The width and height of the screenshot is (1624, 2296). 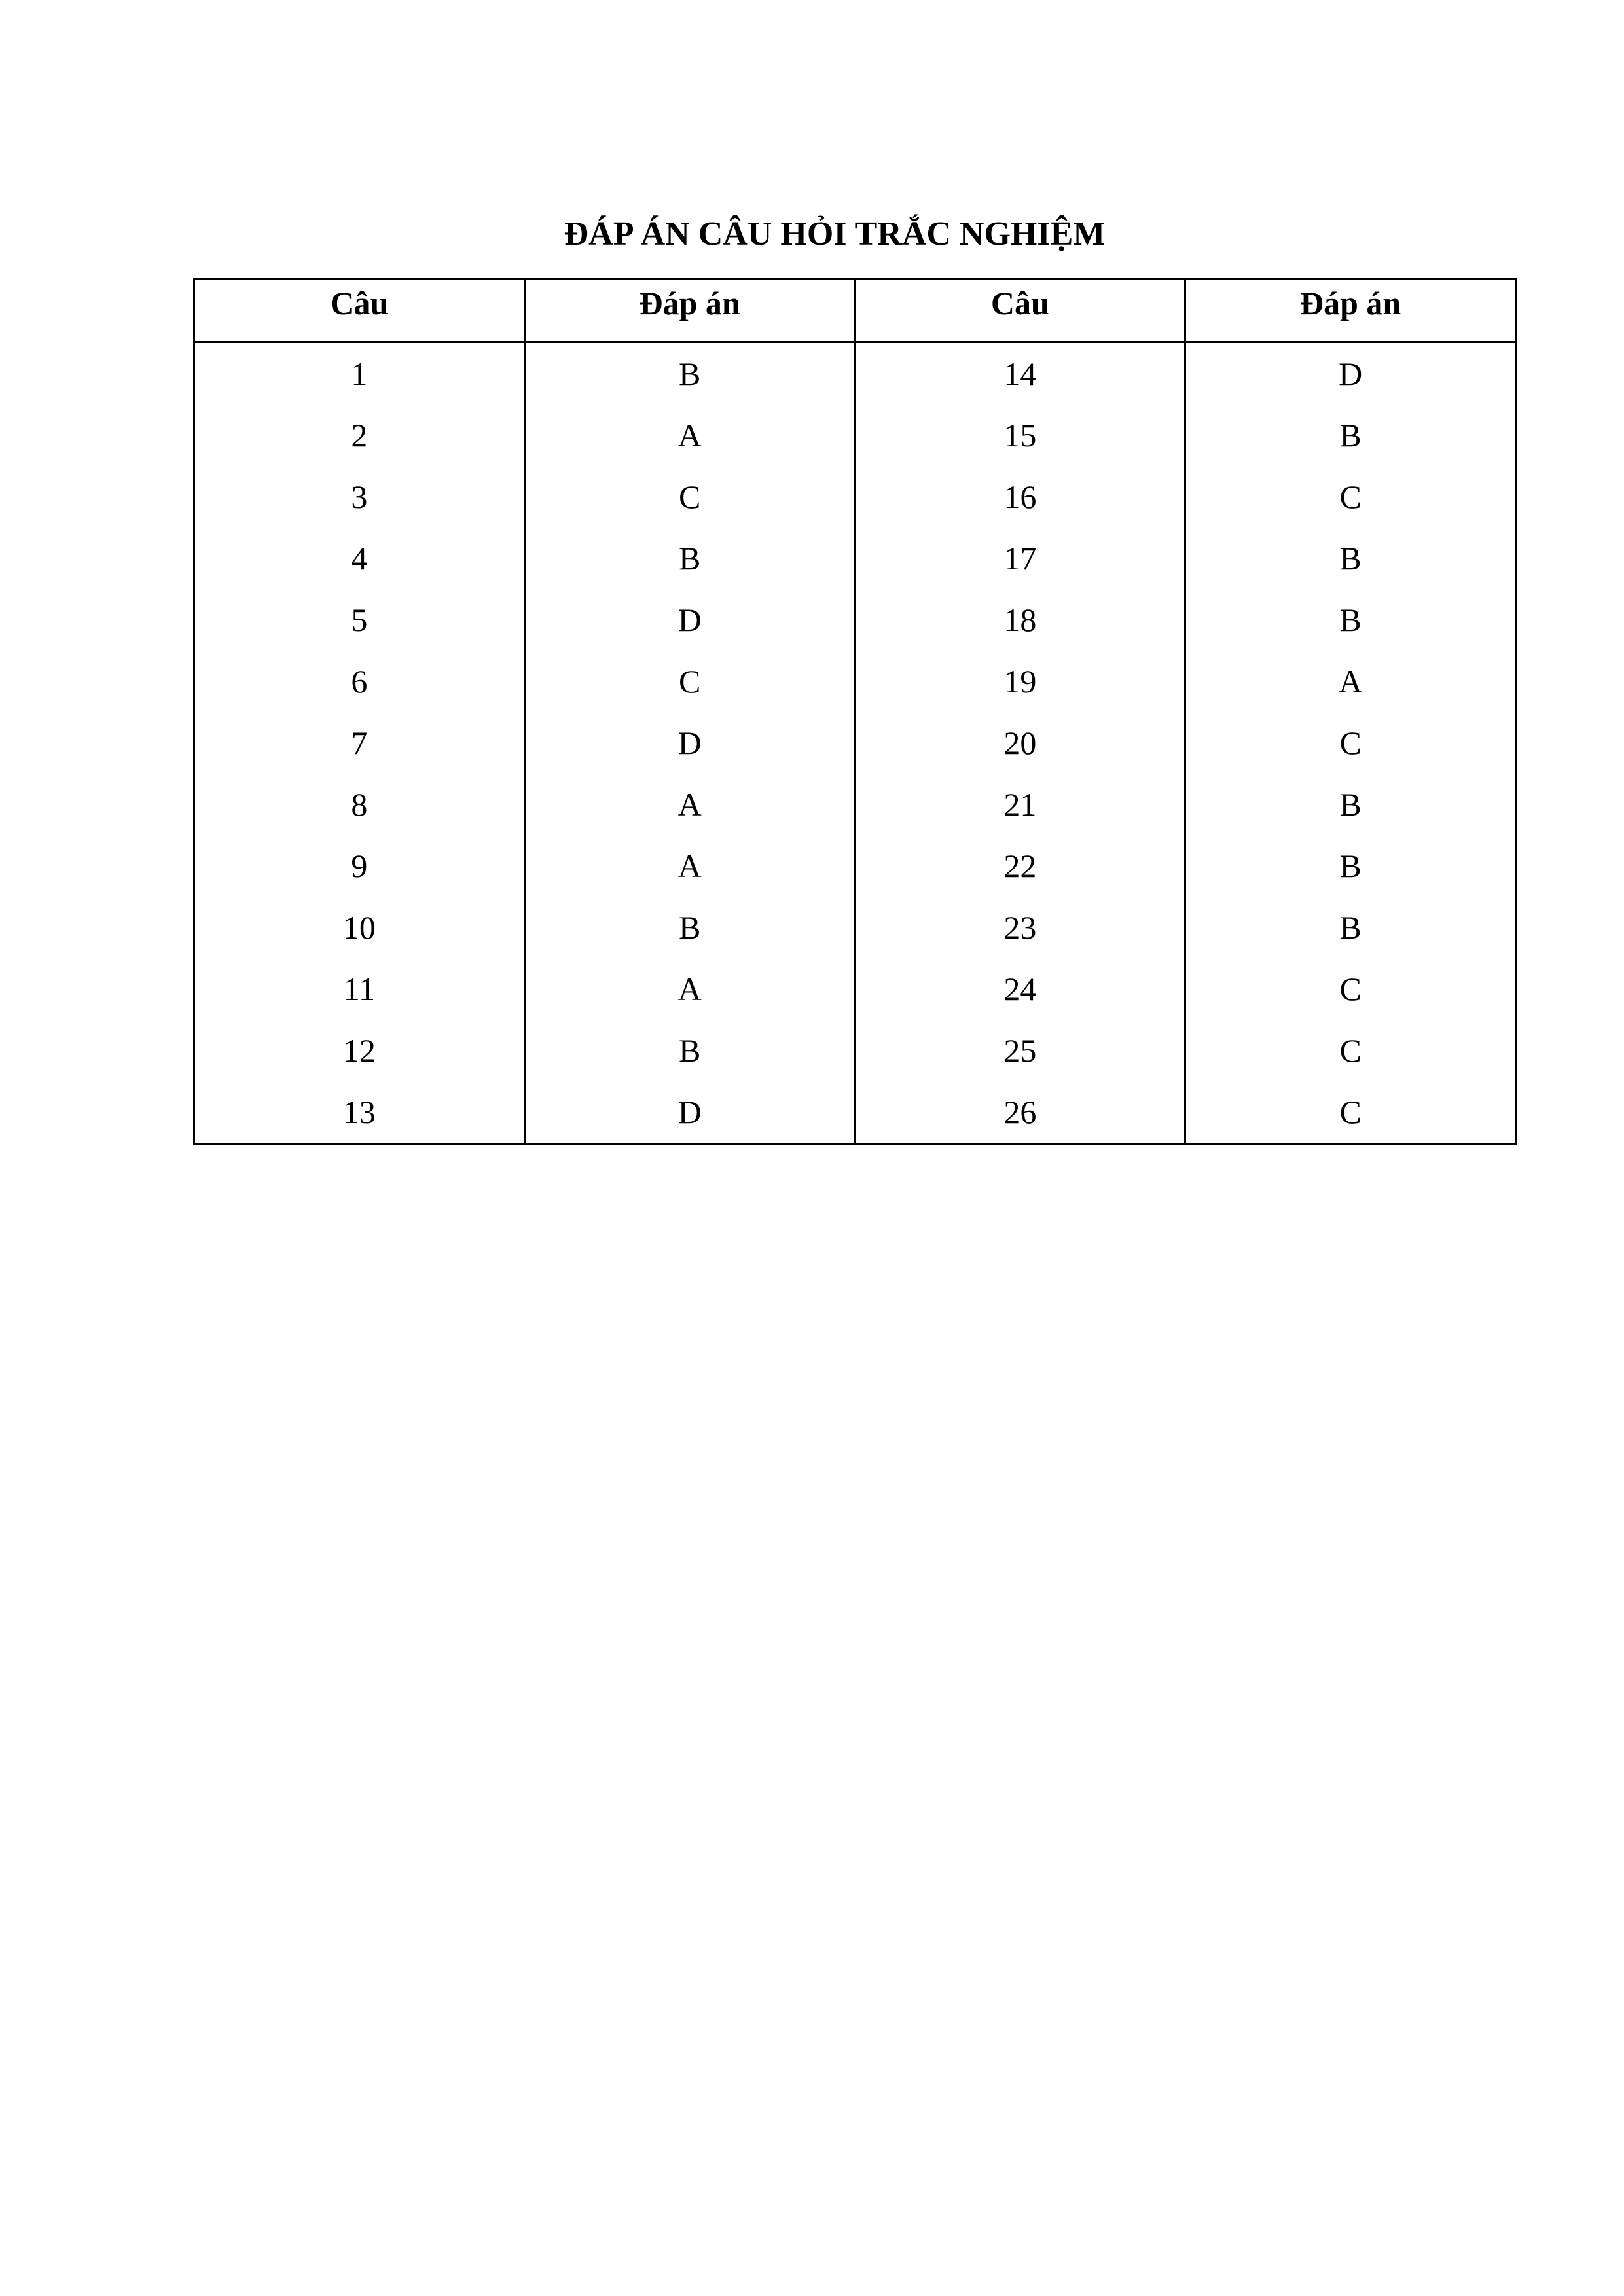 I want to click on table-row: 3 C 16 C, so click(x=855, y=497).